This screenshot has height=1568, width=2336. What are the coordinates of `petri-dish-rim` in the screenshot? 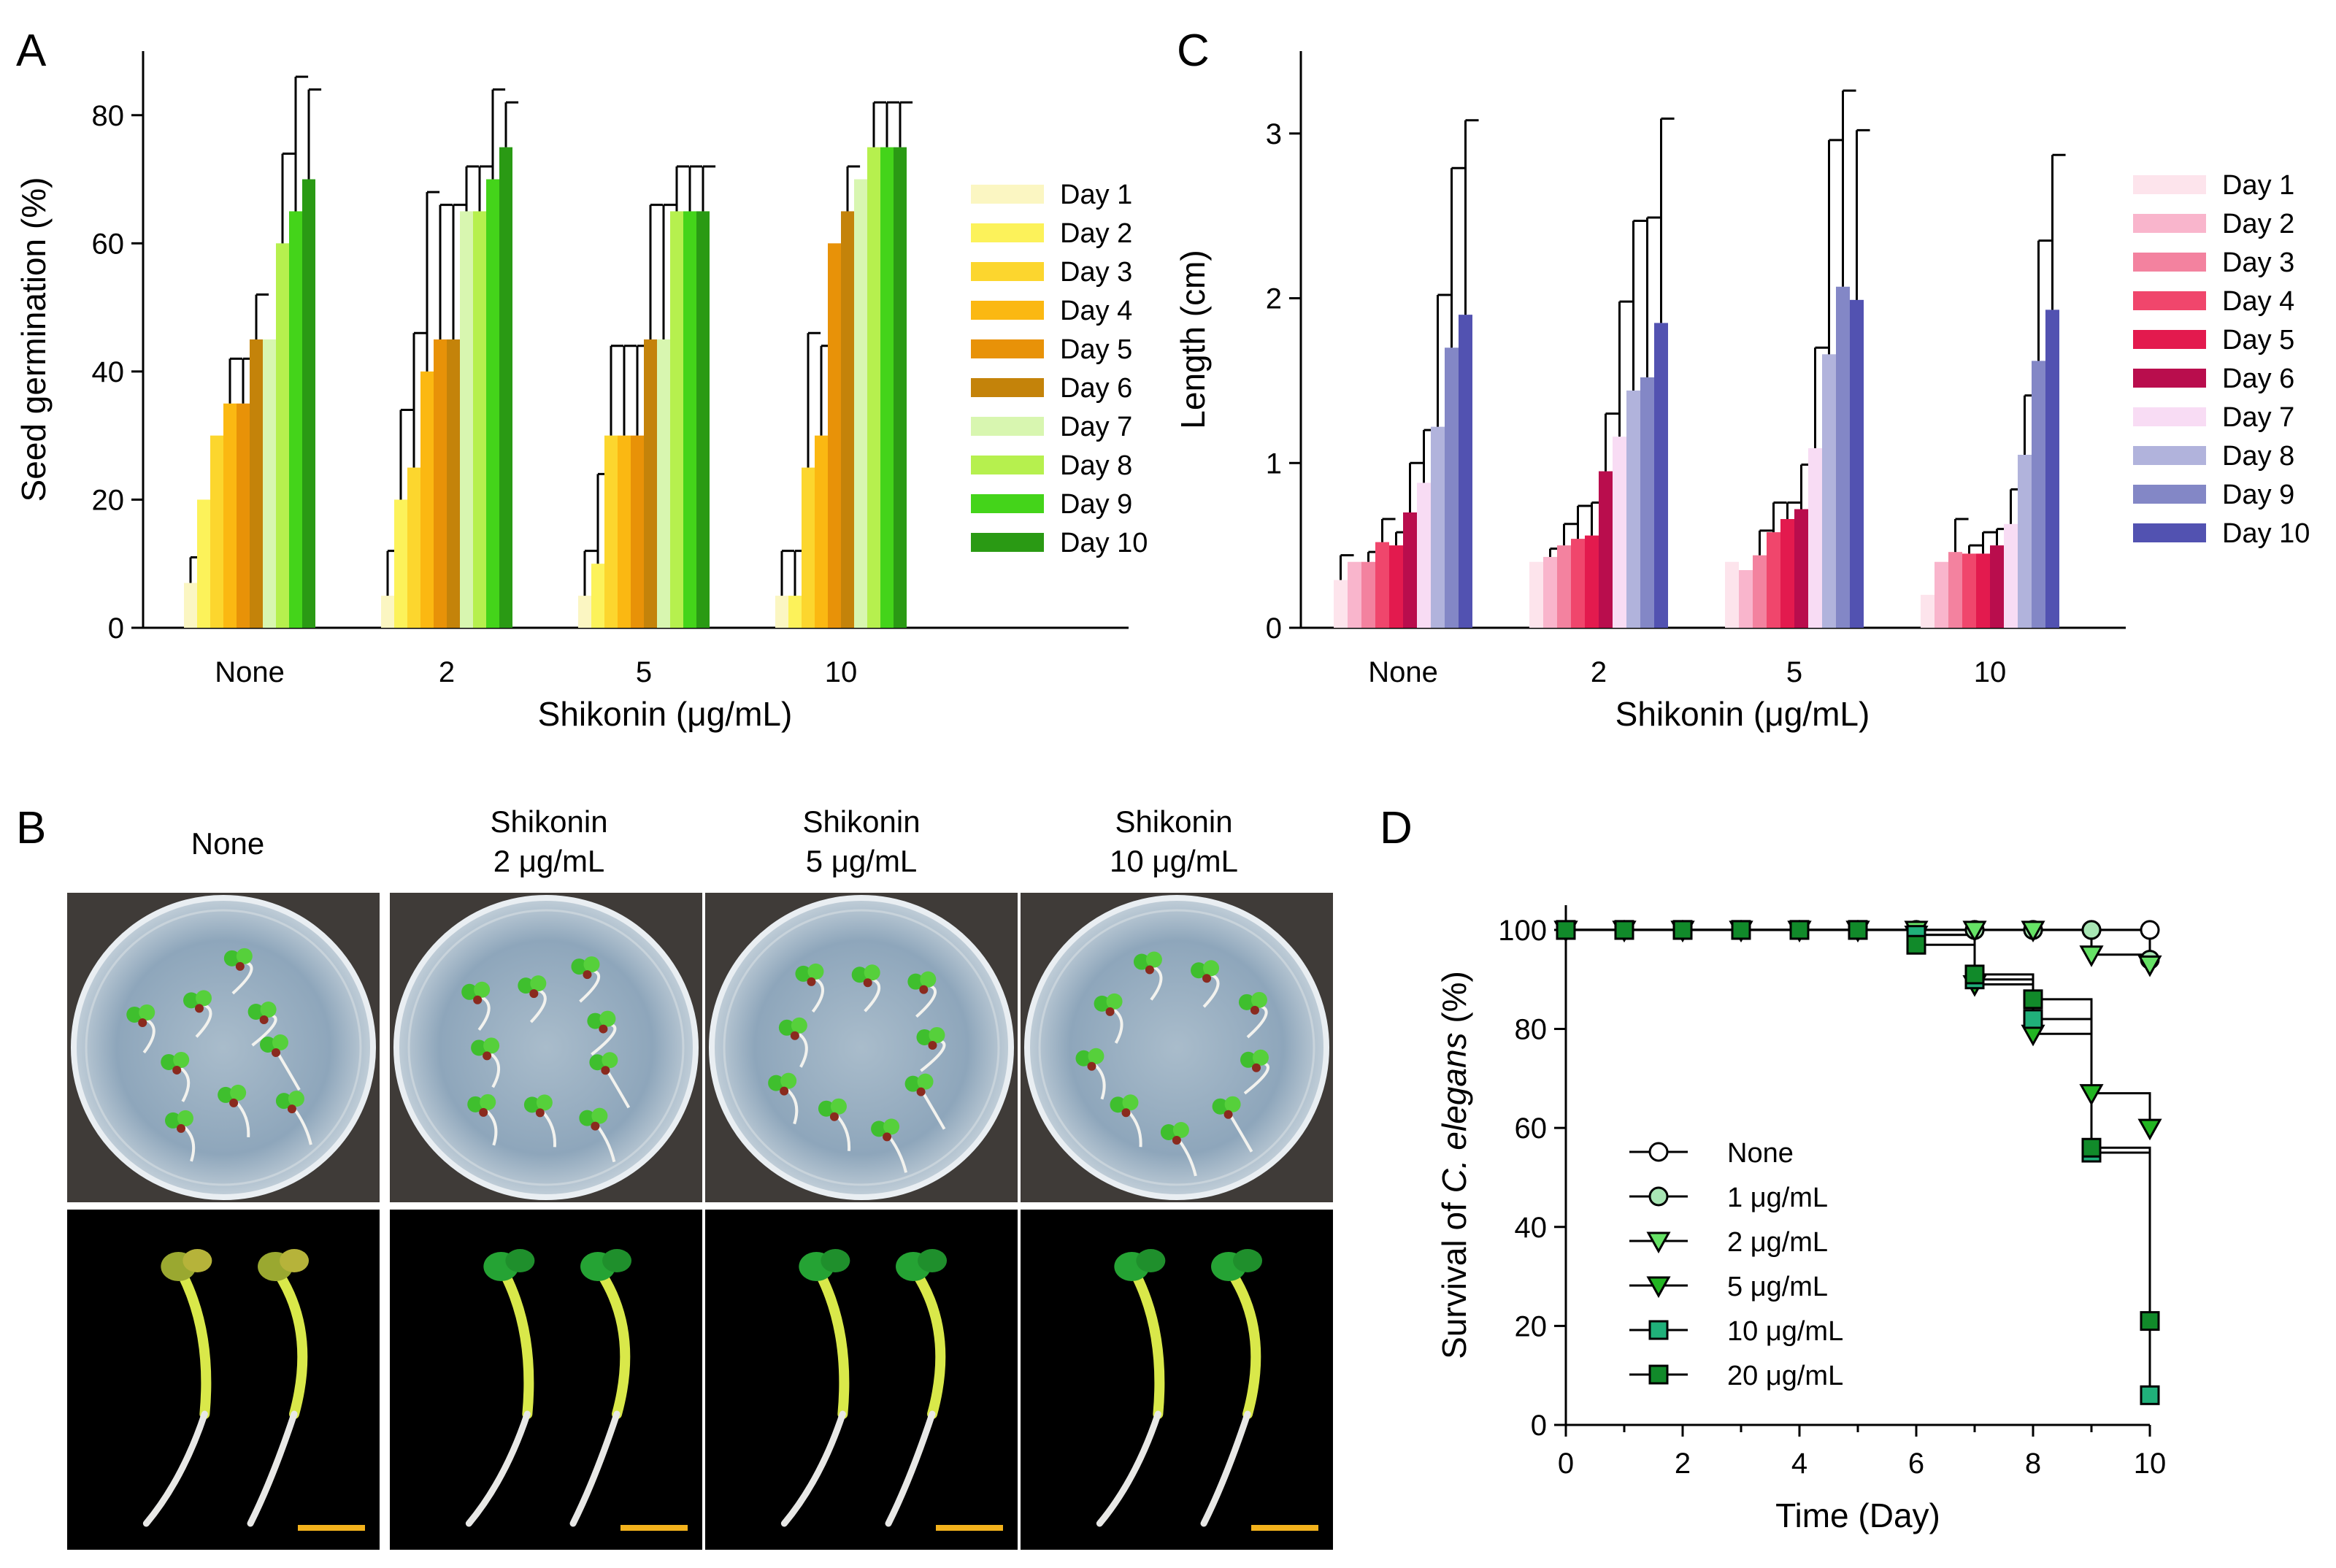 It's located at (546, 1047).